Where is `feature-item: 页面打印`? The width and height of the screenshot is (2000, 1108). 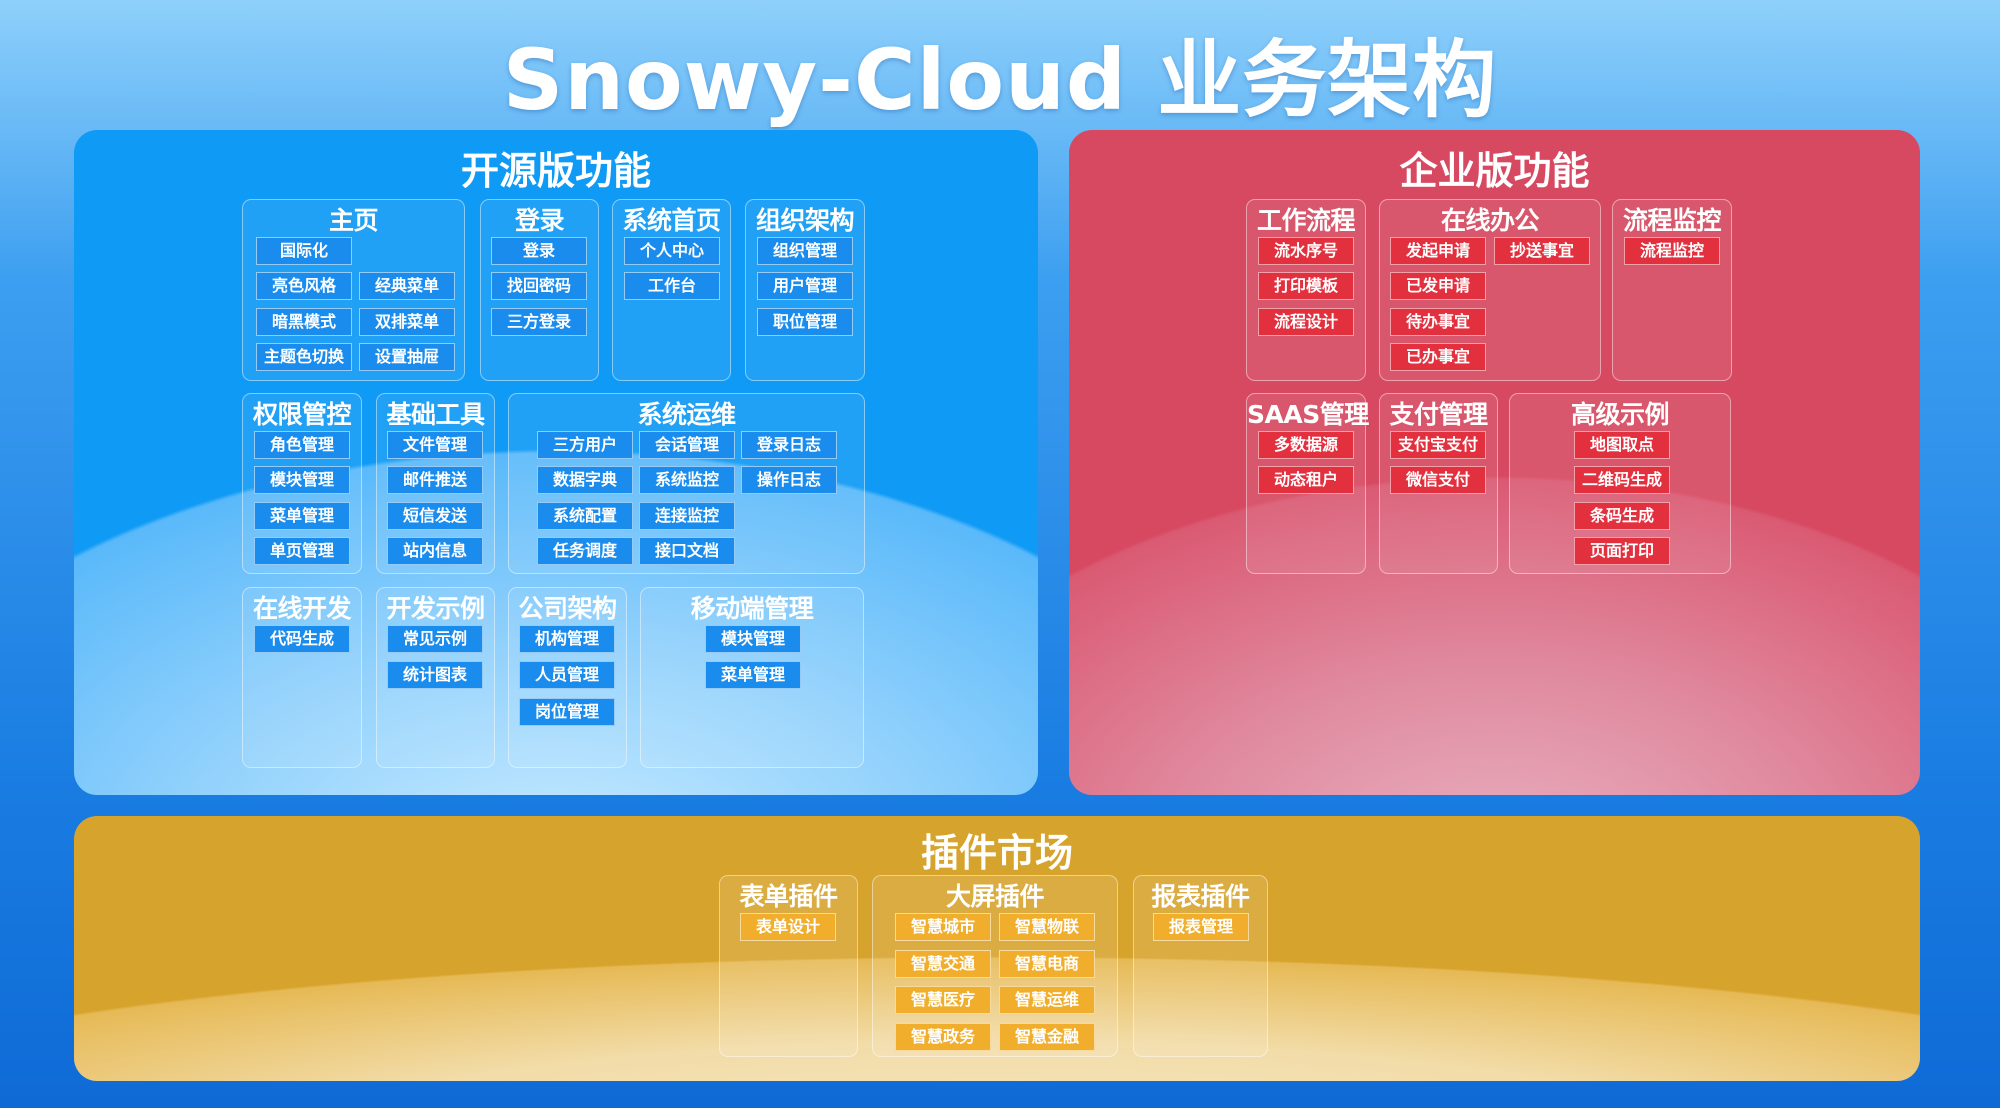 feature-item: 页面打印 is located at coordinates (1622, 551).